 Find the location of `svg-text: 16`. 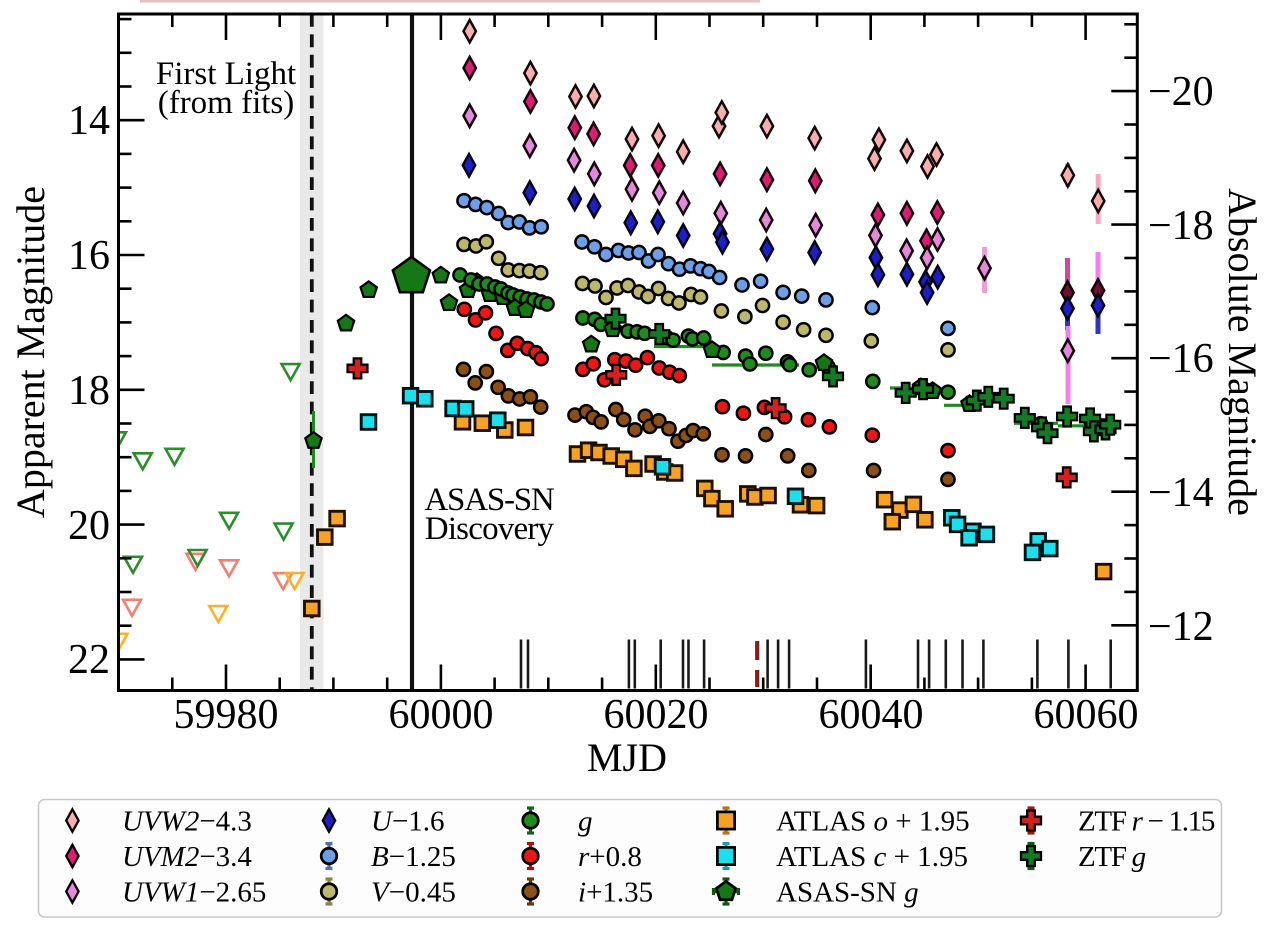

svg-text: 16 is located at coordinates (89, 256).